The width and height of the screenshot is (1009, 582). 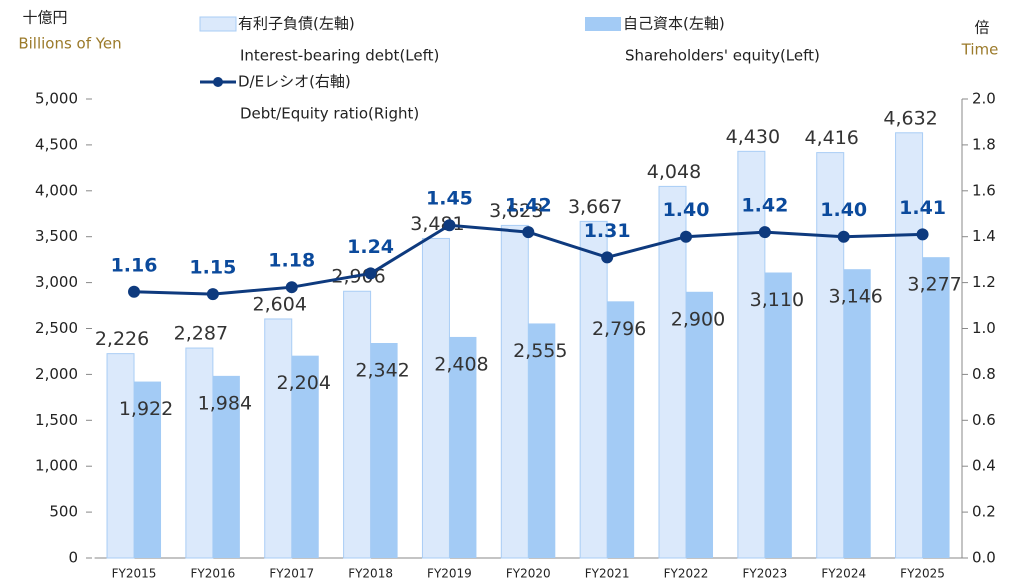 I want to click on y-tick-label: 0, so click(x=73, y=558).